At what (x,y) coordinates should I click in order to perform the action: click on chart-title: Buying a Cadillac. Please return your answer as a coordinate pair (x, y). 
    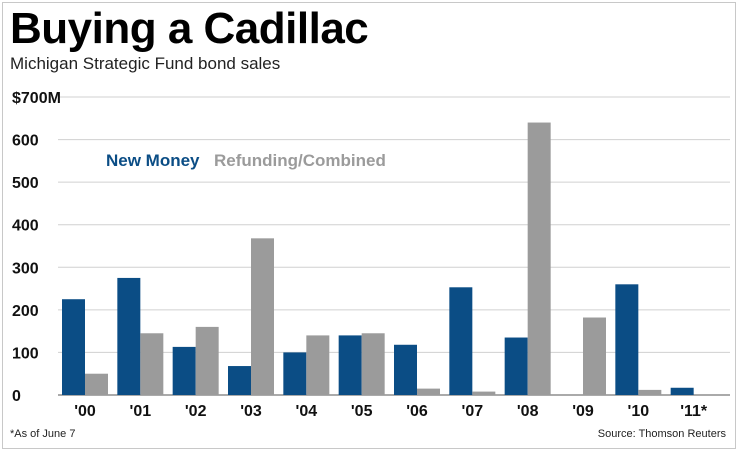
    Looking at the image, I should click on (189, 28).